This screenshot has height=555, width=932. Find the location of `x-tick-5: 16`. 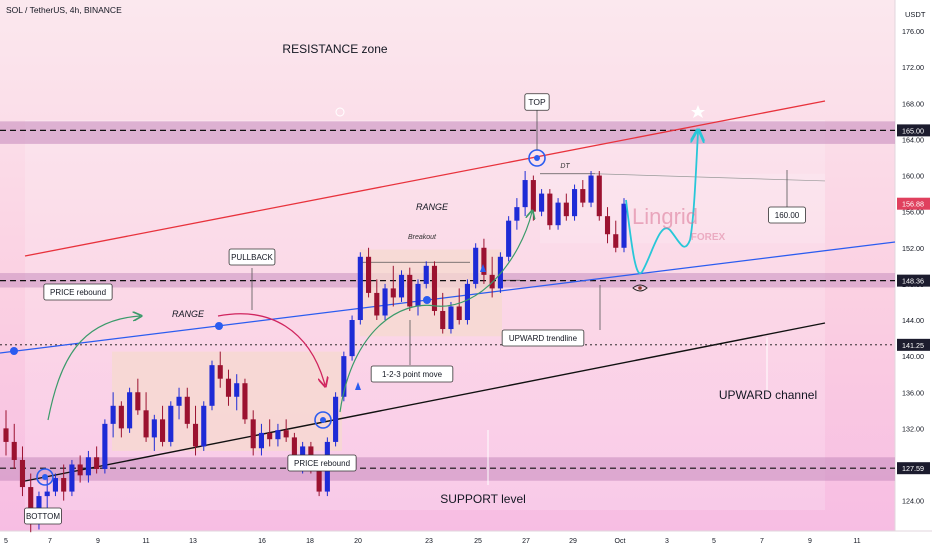

x-tick-5: 16 is located at coordinates (262, 541).